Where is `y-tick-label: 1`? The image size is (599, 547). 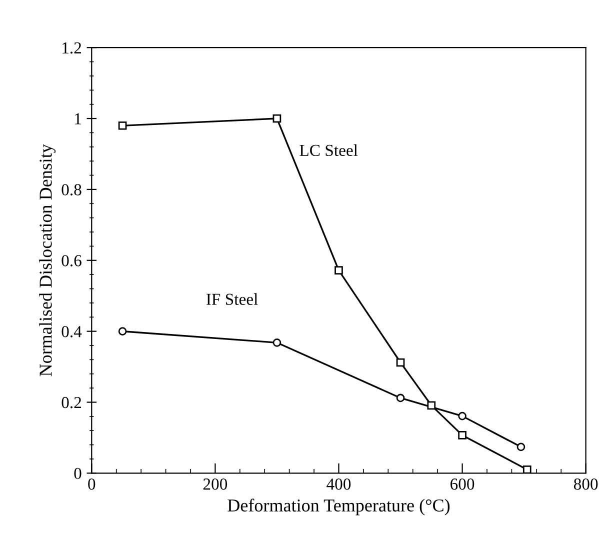
y-tick-label: 1 is located at coordinates (78, 118).